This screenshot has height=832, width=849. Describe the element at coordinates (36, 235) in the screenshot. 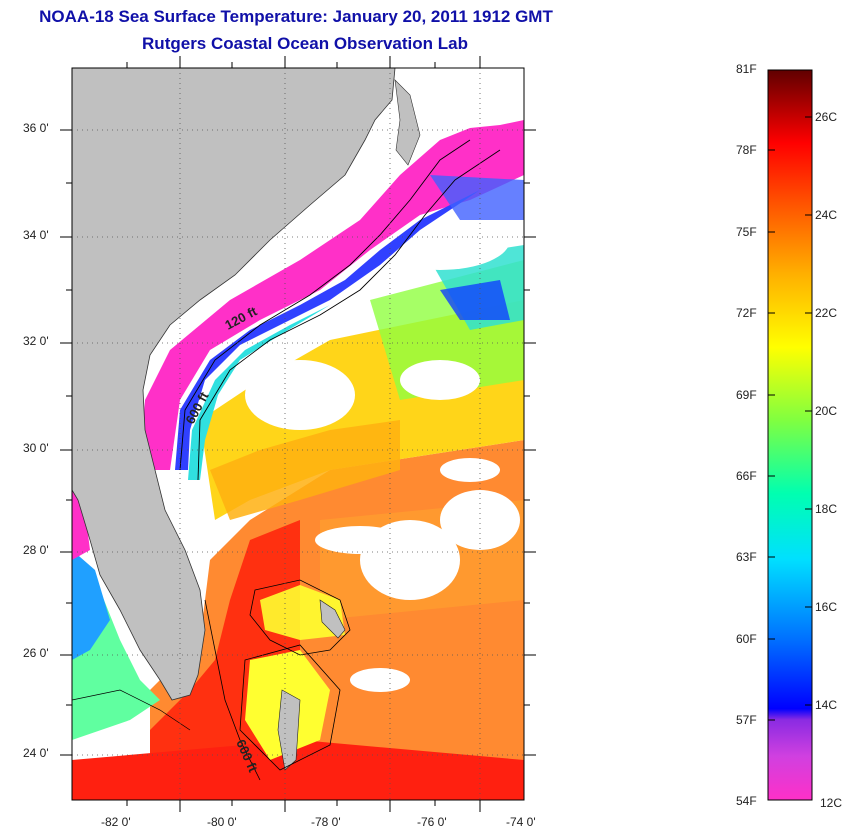

I see `lat-label: 34 0'` at that location.